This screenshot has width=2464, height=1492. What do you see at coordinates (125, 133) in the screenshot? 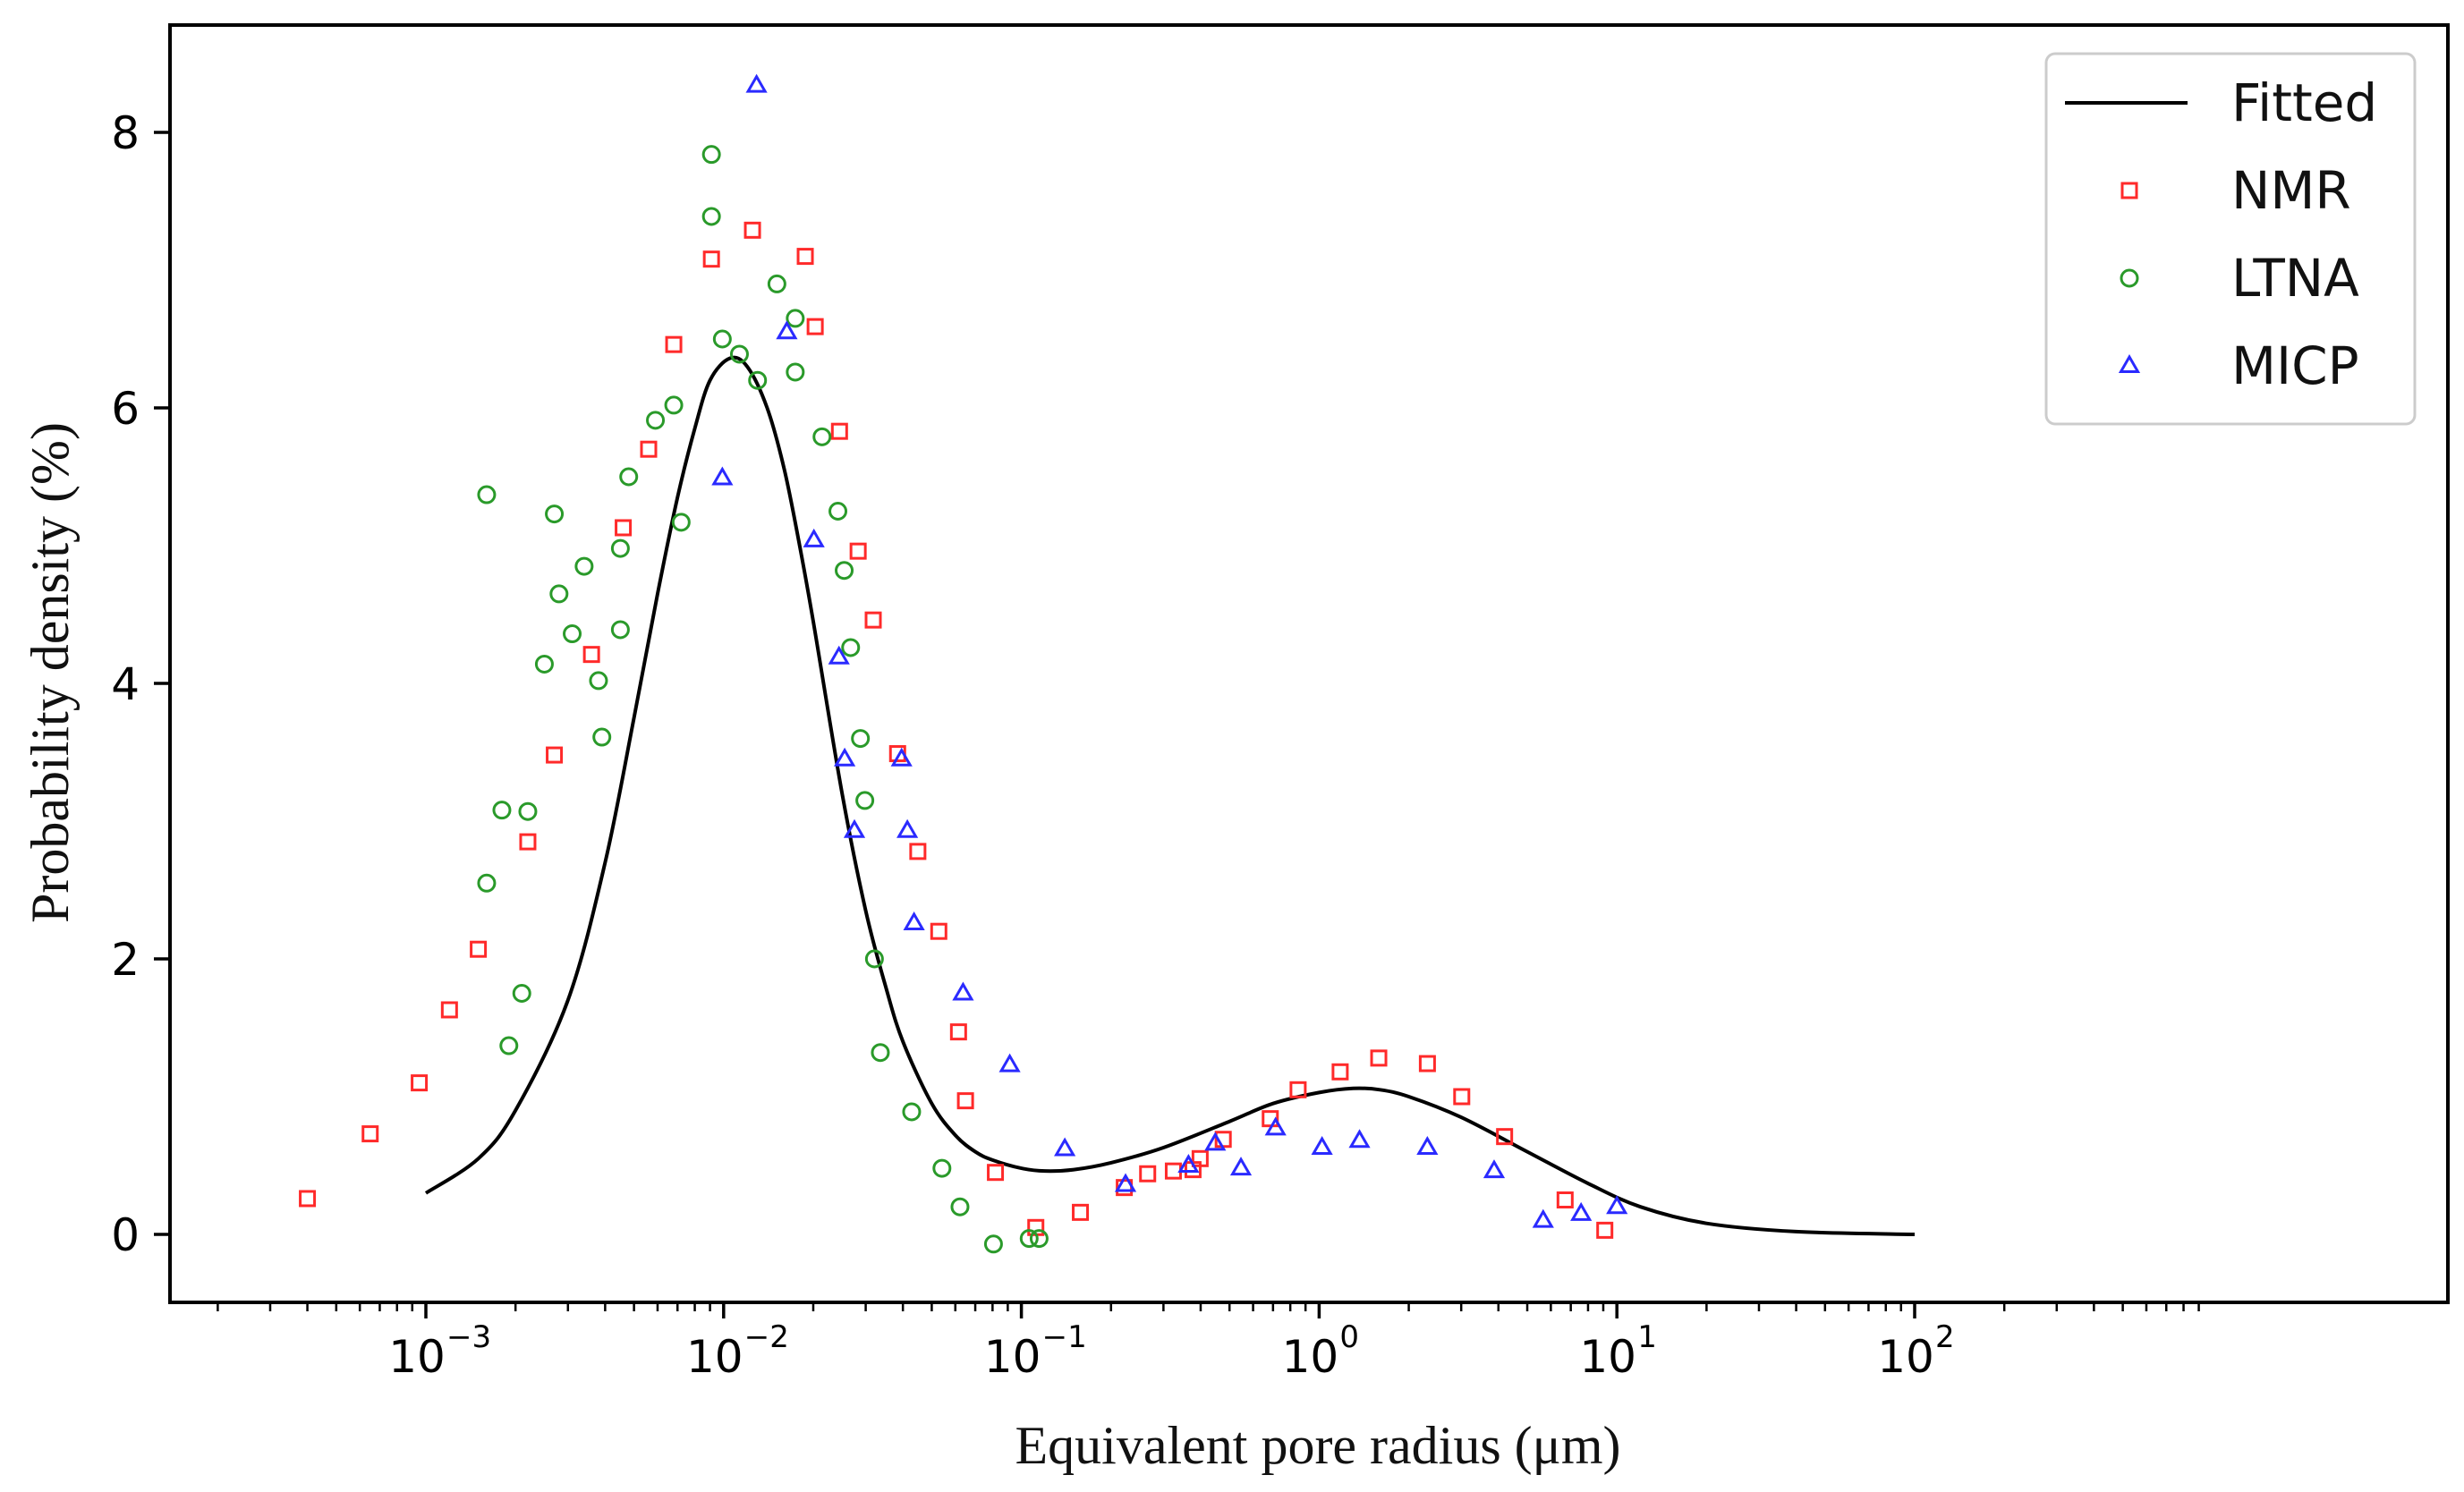
I see `y-tick-label: 8` at bounding box center [125, 133].